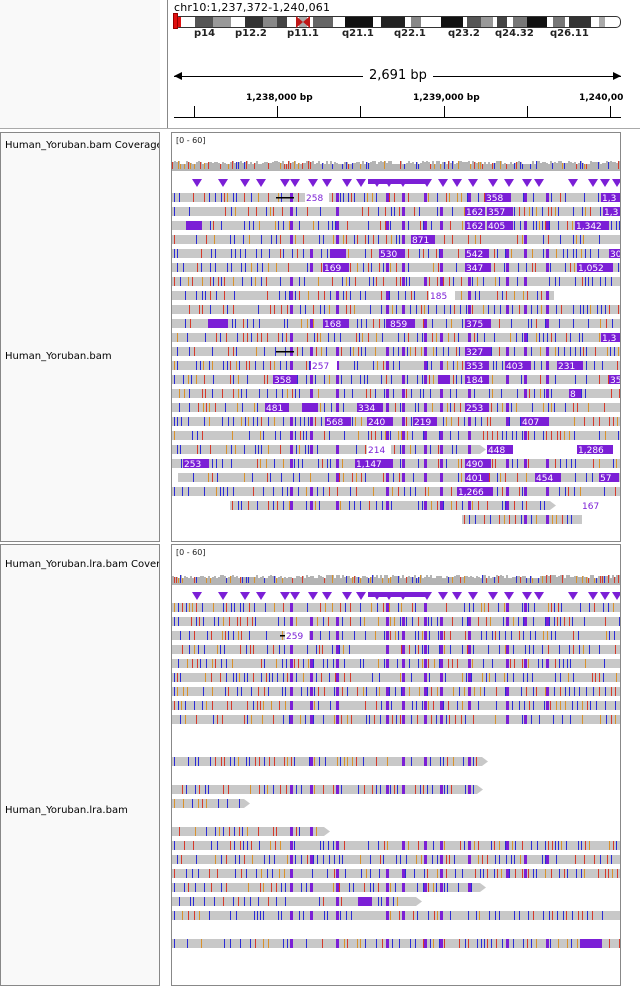 This screenshot has width=640, height=986. What do you see at coordinates (446, 98) in the screenshot?
I see `ruler-label: 1,239,000 bp` at bounding box center [446, 98].